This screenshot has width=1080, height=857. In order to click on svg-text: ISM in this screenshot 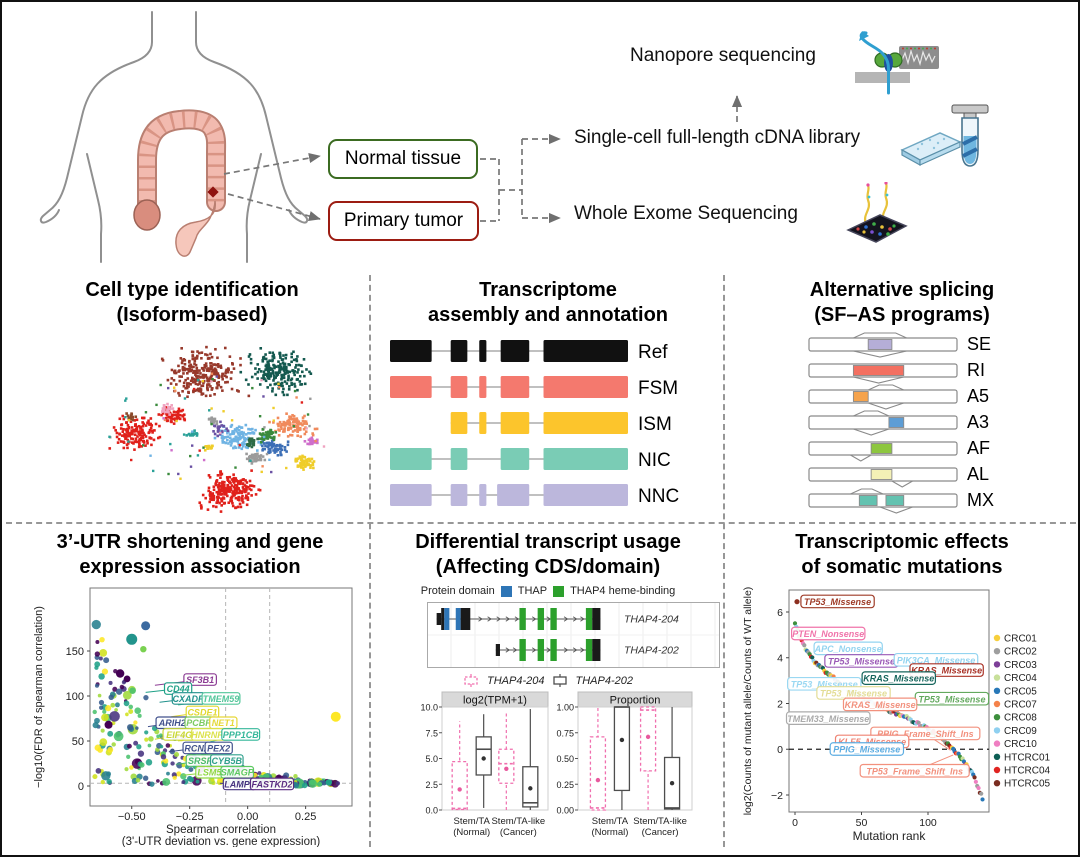, I will do `click(655, 424)`.